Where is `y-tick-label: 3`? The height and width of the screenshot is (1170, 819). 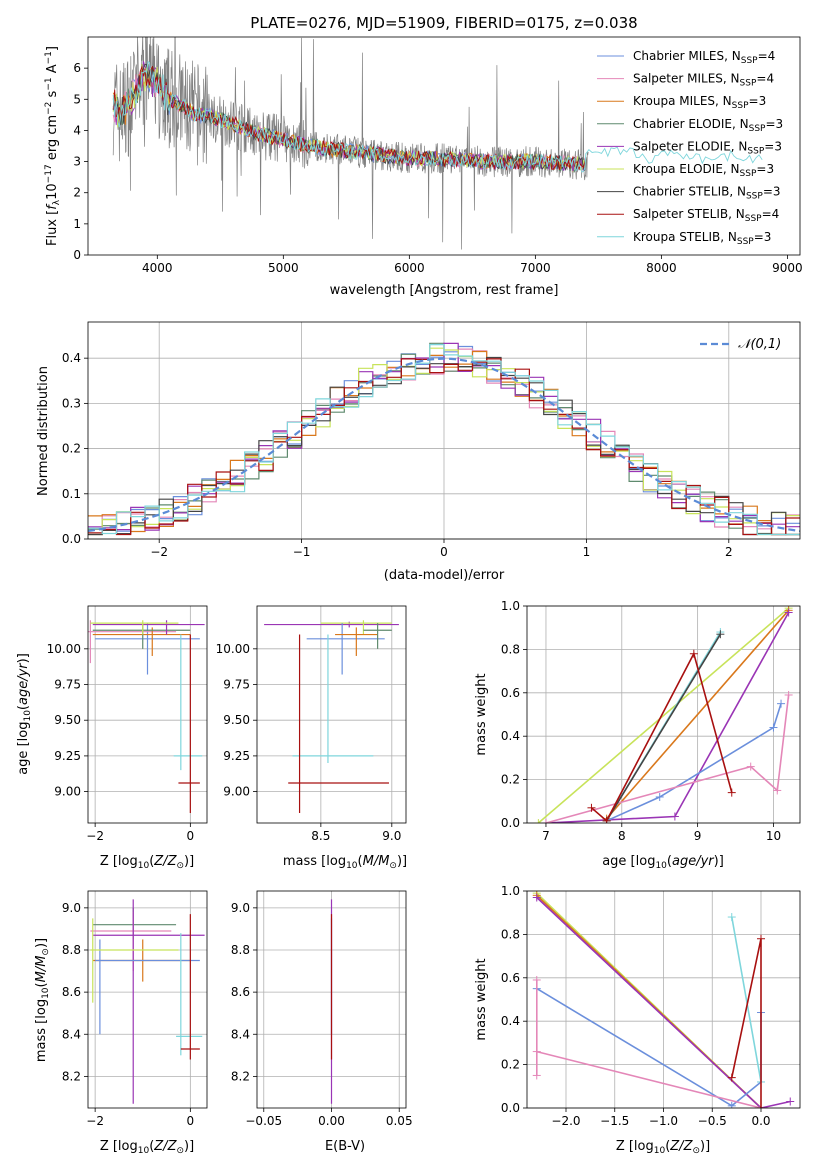 y-tick-label: 3 is located at coordinates (77, 162).